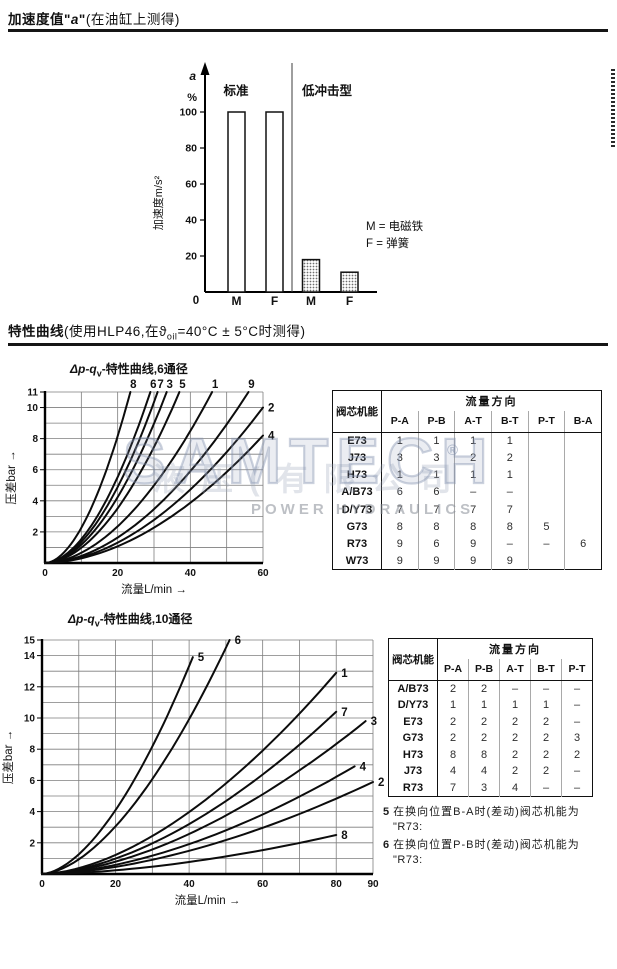 This screenshot has height=969, width=617. Describe the element at coordinates (192, 98) in the screenshot. I see `y-axis-unit: %` at that location.